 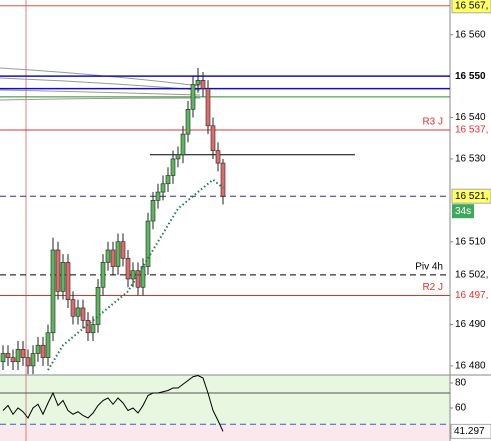 I want to click on rsi-tick-label: 80, so click(x=461, y=383).